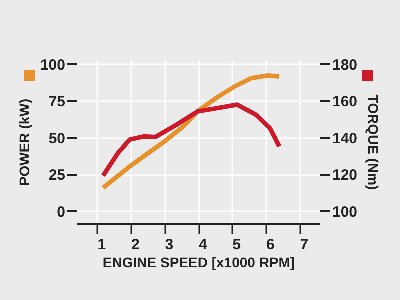 The width and height of the screenshot is (400, 300). Describe the element at coordinates (169, 245) in the screenshot. I see `x-tick-label: 3` at that location.